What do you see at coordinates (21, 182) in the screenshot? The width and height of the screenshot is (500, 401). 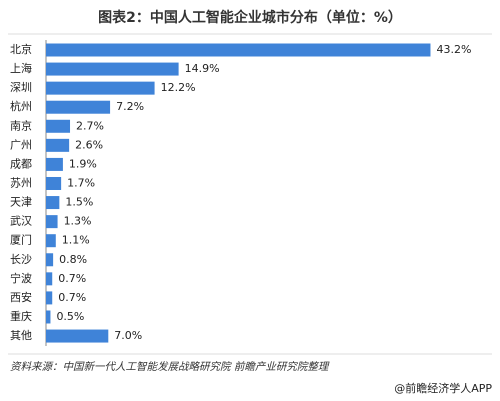 I see `y-tick-label: 苏州` at bounding box center [21, 182].